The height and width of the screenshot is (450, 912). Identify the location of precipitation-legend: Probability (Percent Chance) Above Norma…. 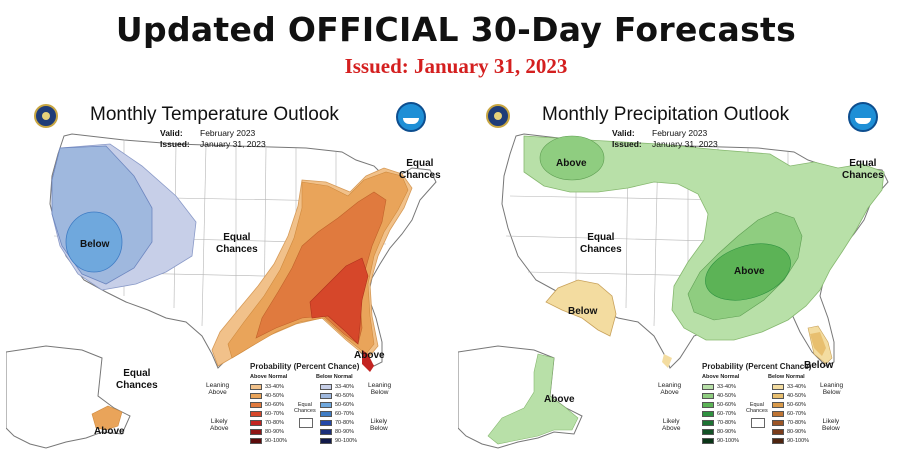
(780, 406).